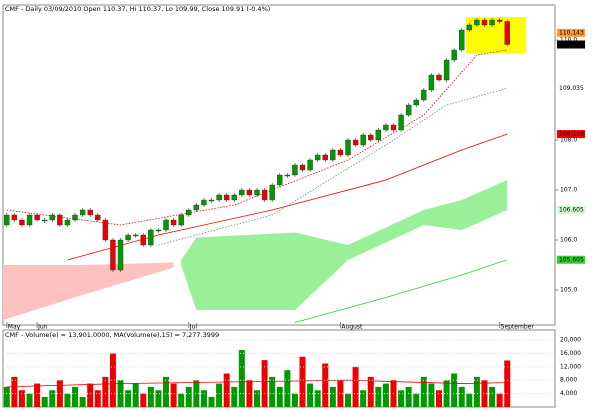 The width and height of the screenshot is (592, 411). What do you see at coordinates (571, 134) in the screenshot?
I see `price-label: 108.118` at bounding box center [571, 134].